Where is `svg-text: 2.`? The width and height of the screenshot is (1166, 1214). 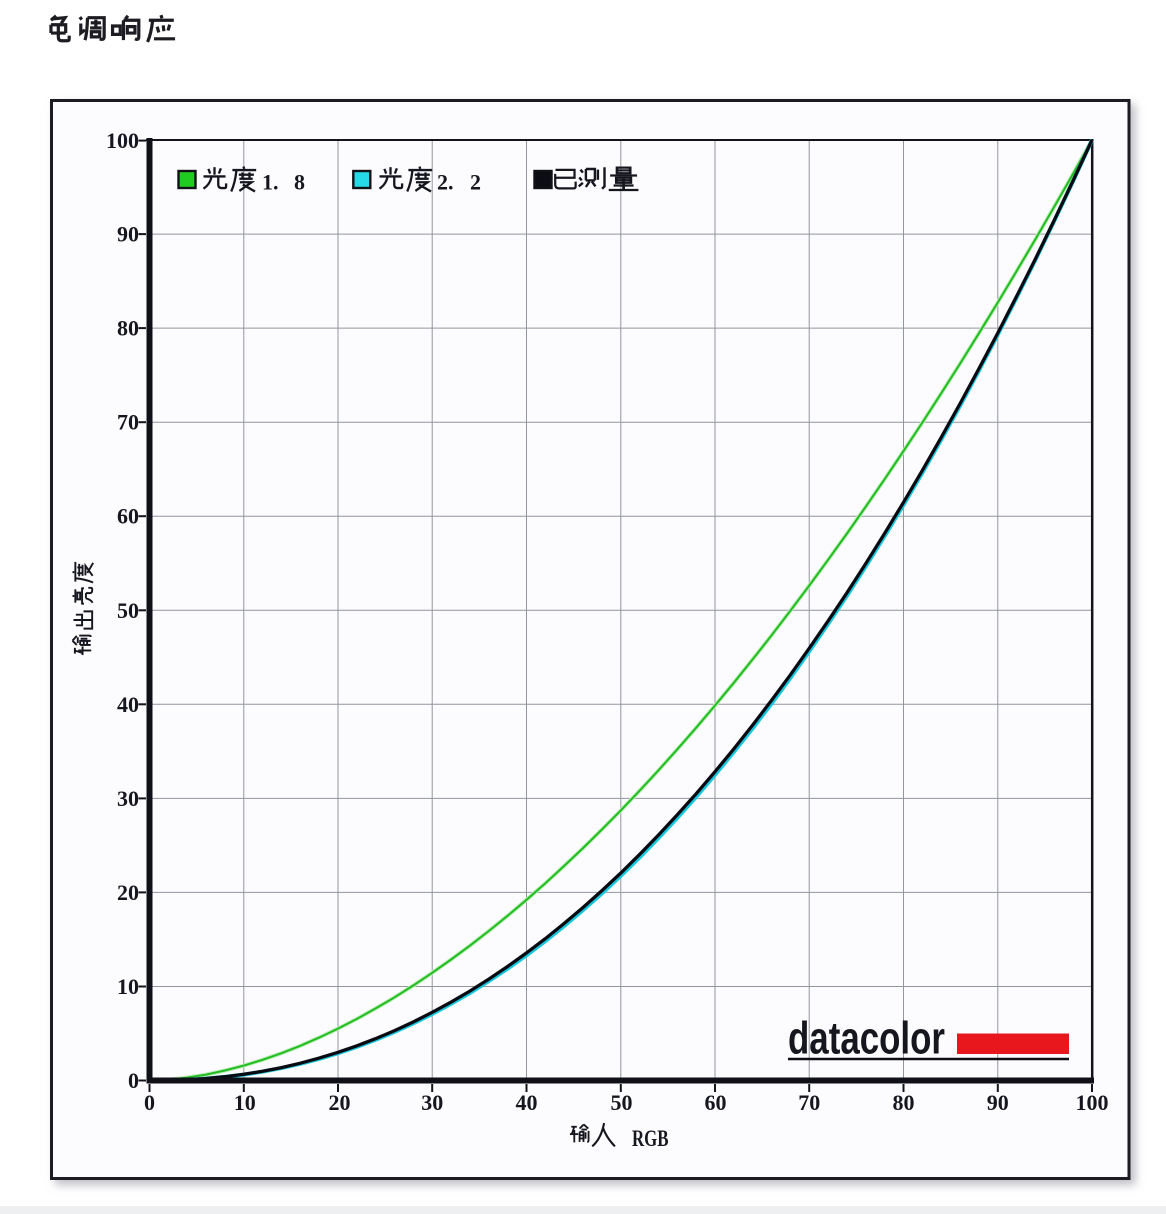 svg-text: 2. is located at coordinates (445, 182).